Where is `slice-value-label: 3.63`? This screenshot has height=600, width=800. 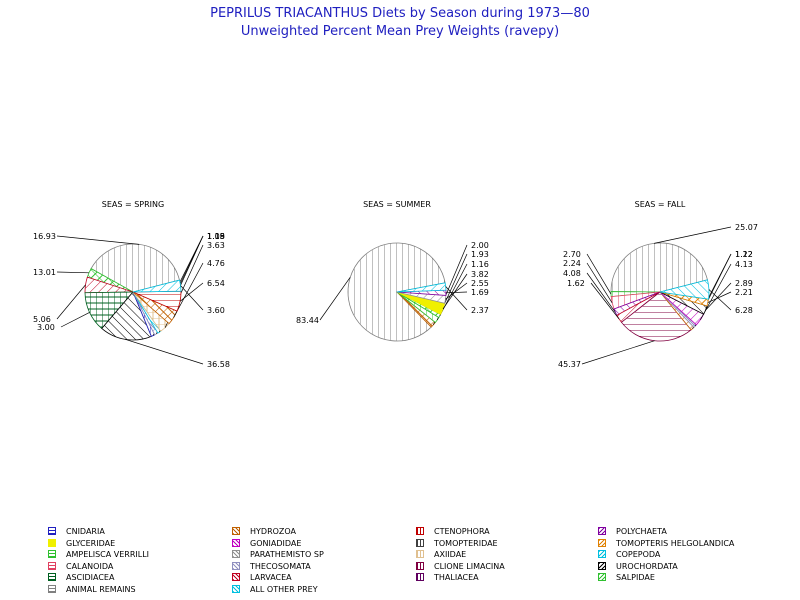 slice-value-label: 3.63 is located at coordinates (216, 245).